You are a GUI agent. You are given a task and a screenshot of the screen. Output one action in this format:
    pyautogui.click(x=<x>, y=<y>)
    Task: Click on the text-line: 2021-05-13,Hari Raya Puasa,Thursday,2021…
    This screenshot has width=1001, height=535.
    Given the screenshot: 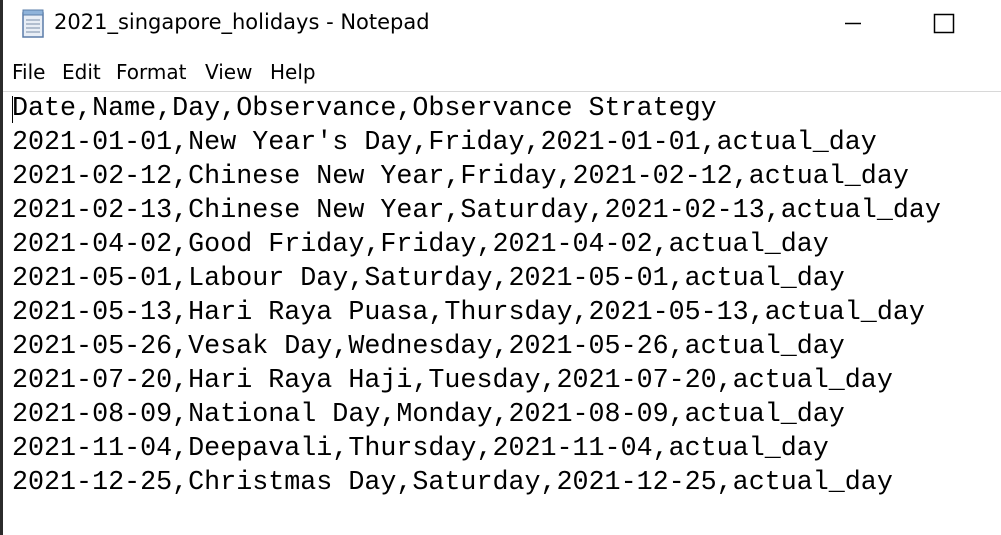 What is the action you would take?
    pyautogui.click(x=468, y=313)
    